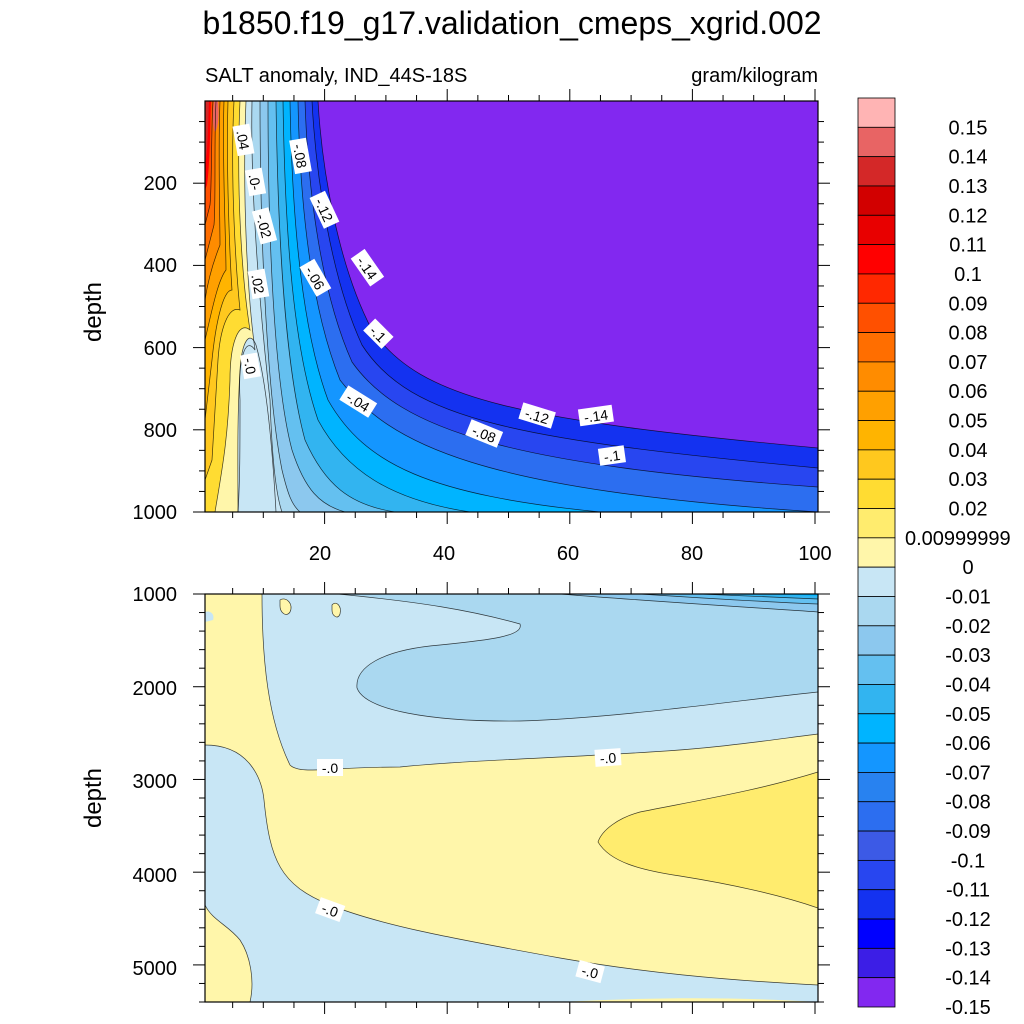 The height and width of the screenshot is (1024, 1024). What do you see at coordinates (160, 349) in the screenshot?
I see `top-y-tick-label: 600` at bounding box center [160, 349].